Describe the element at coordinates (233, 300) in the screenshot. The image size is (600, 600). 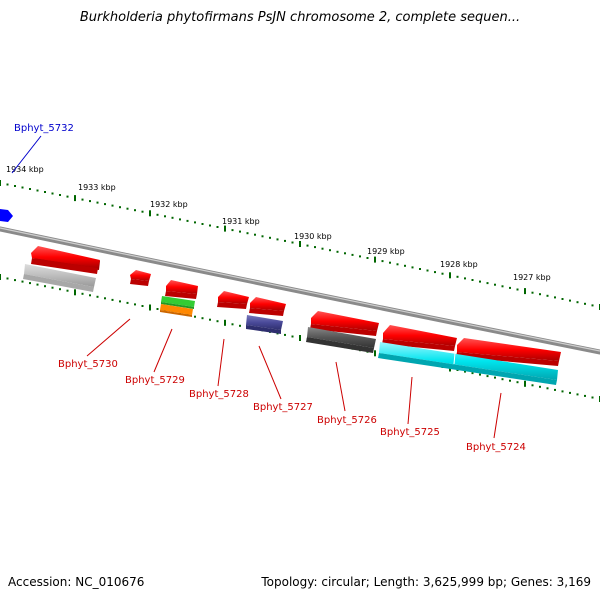
I see `gene-bphyt-5728-feature` at that location.